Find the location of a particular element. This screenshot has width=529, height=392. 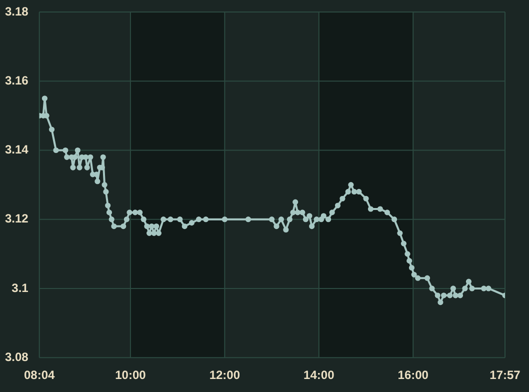

y-tick-label: 3.16 is located at coordinates (16, 80).